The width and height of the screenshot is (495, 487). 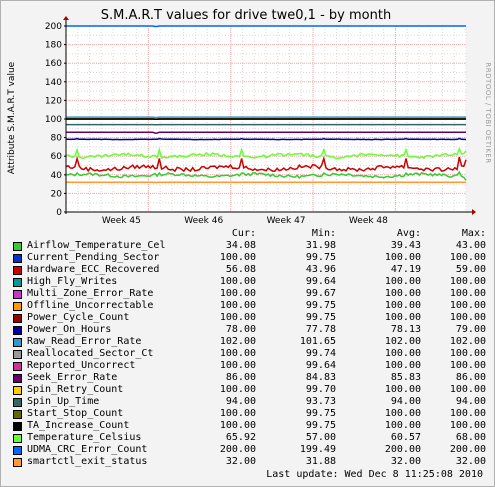 What do you see at coordinates (63, 401) in the screenshot?
I see `legend-series-name: Spin_Up_Time` at bounding box center [63, 401].